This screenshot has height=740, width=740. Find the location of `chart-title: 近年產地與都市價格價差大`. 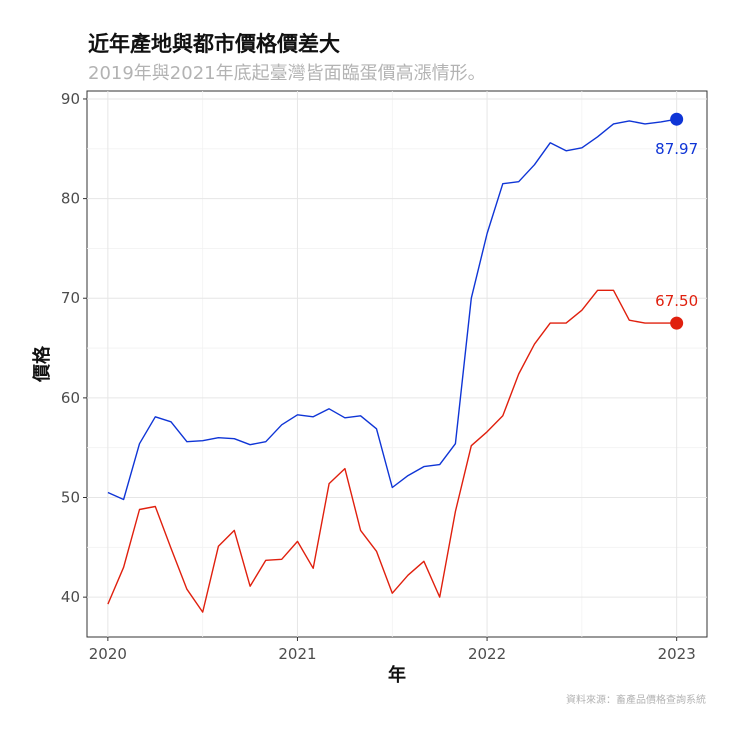

chart-title: 近年產地與都市價格價差大 is located at coordinates (214, 44).